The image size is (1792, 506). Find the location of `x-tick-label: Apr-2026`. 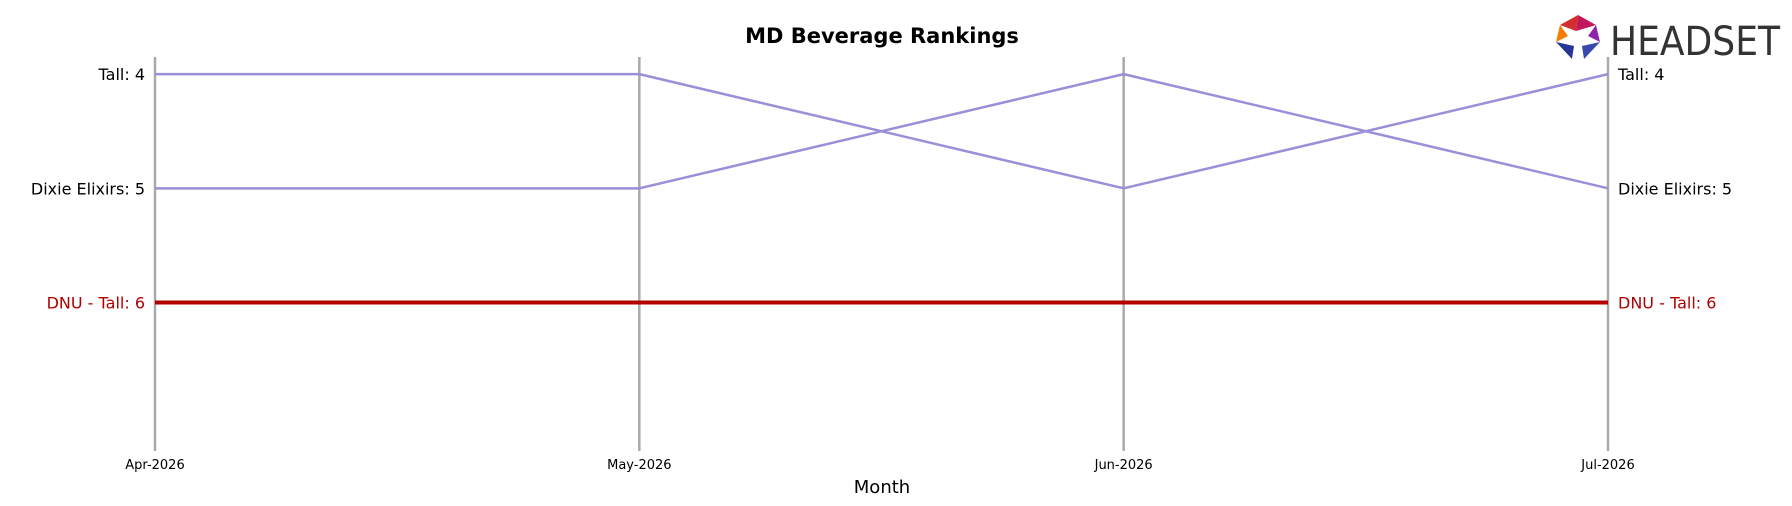

x-tick-label: Apr-2026 is located at coordinates (154, 465).